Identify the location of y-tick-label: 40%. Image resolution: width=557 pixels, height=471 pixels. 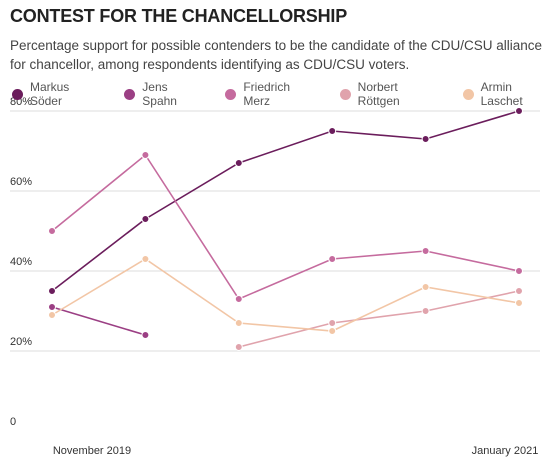
(21, 262).